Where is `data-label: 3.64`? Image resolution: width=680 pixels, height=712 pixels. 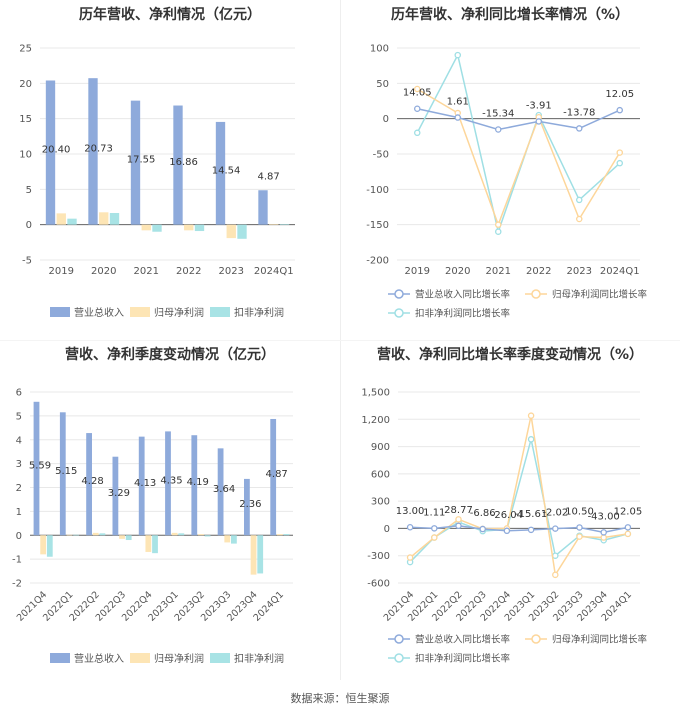 data-label: 3.64 is located at coordinates (224, 489).